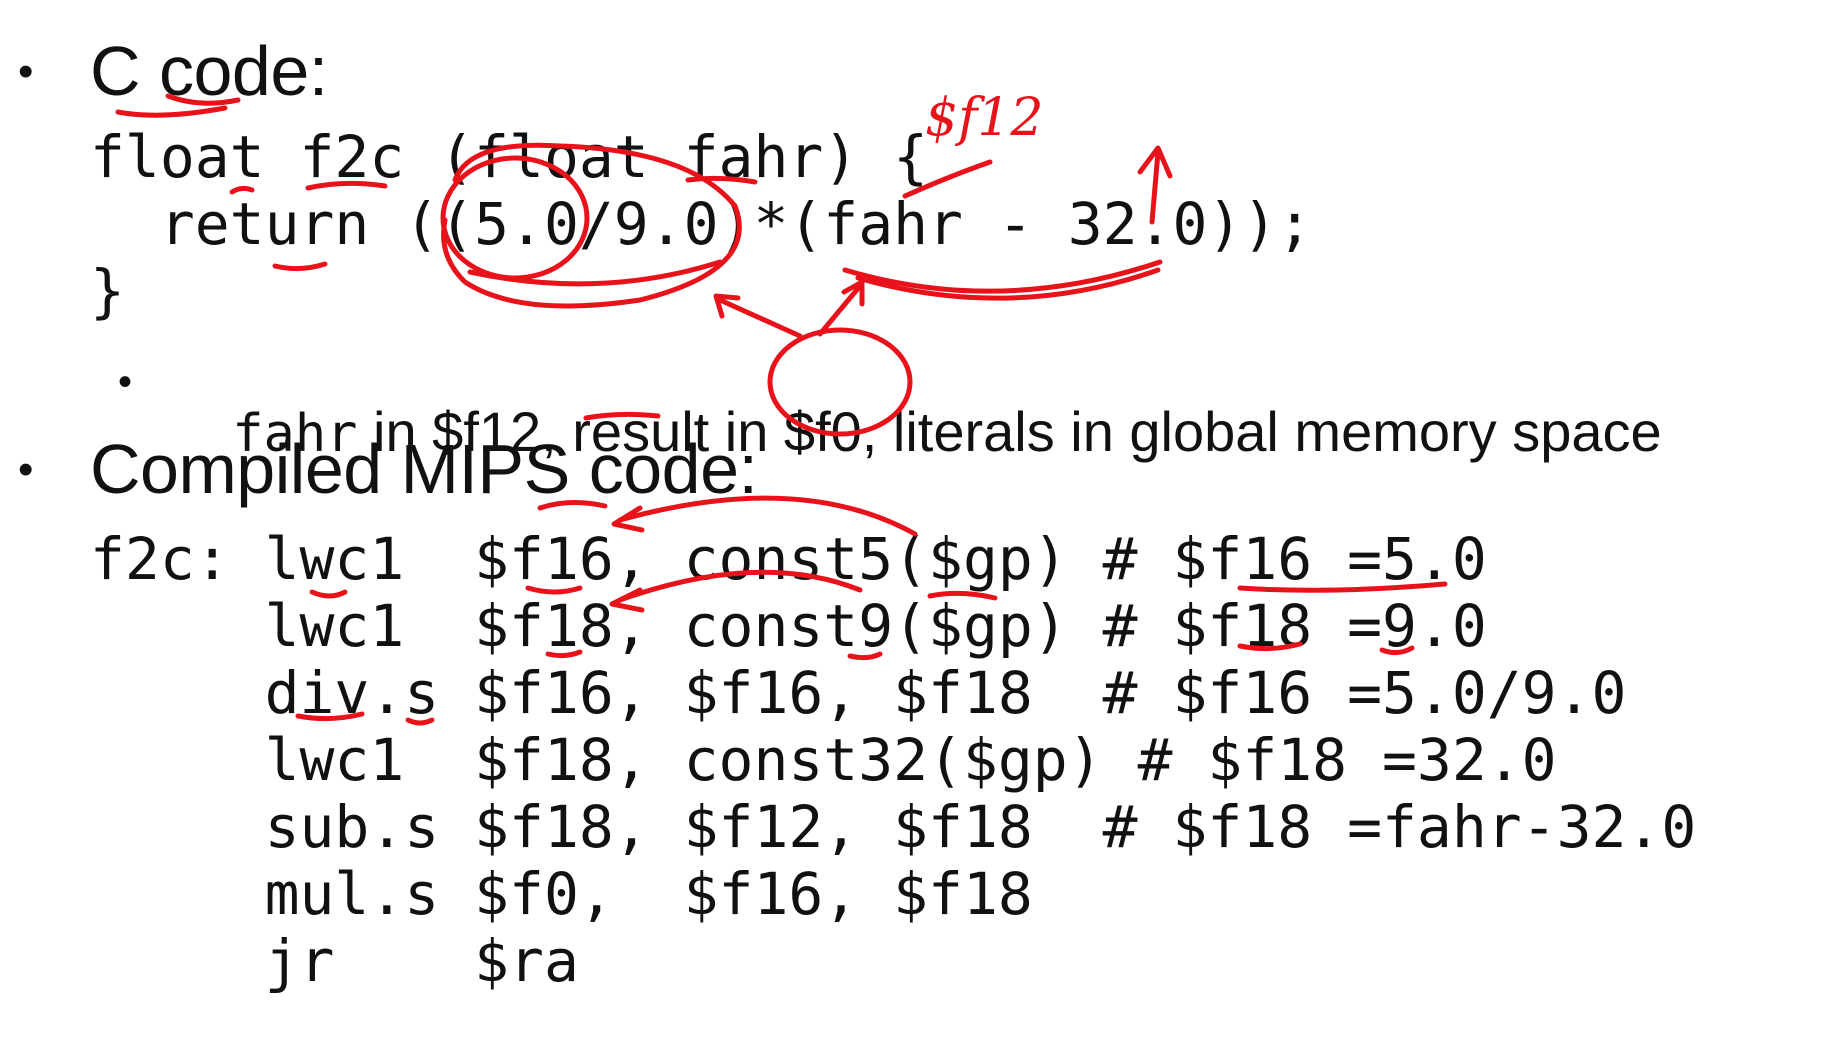  What do you see at coordinates (893, 827) in the screenshot?
I see `mips-line-5: sub.s $f18, $f12, $f18 # $f18 =fahr-32.0` at bounding box center [893, 827].